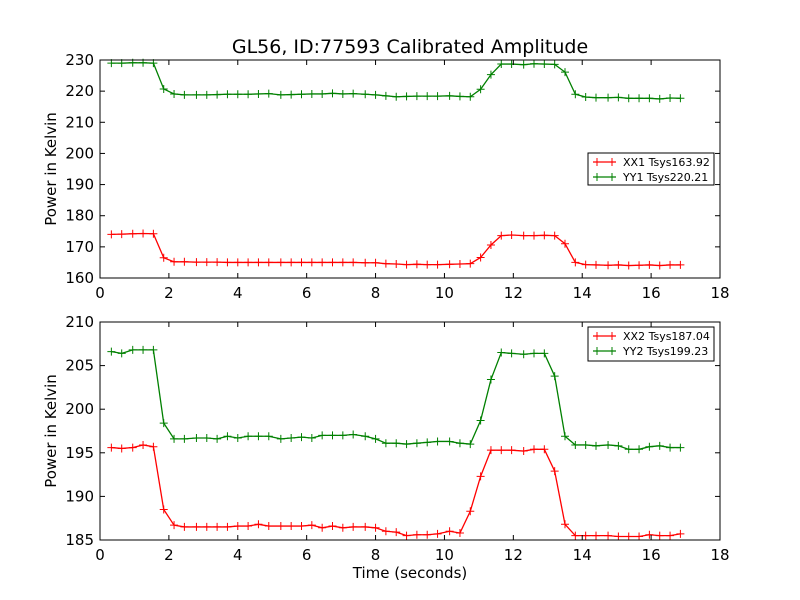 The image size is (800, 600). What do you see at coordinates (410, 47) in the screenshot?
I see `chart-title: GL56, ID:77593 Calibrated Amplitude` at bounding box center [410, 47].